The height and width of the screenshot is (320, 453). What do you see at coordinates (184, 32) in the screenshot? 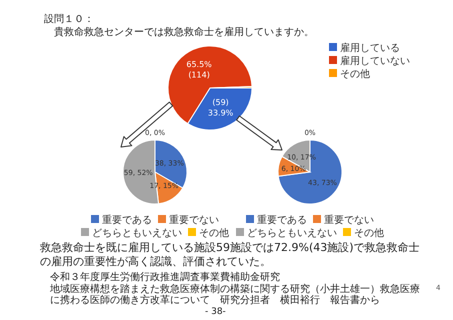
I see `chart-subtitle: 貴救命救急センターでは救急救命士を雇用していますか。` at bounding box center [184, 32].